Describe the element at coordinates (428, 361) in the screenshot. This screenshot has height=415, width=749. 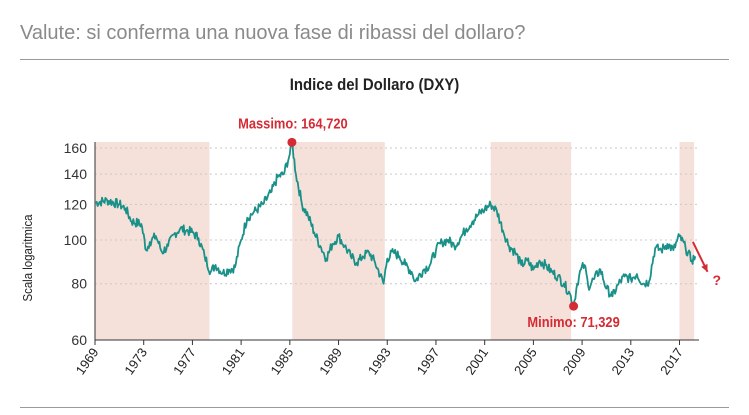
I see `x-tick-label: 1997` at that location.